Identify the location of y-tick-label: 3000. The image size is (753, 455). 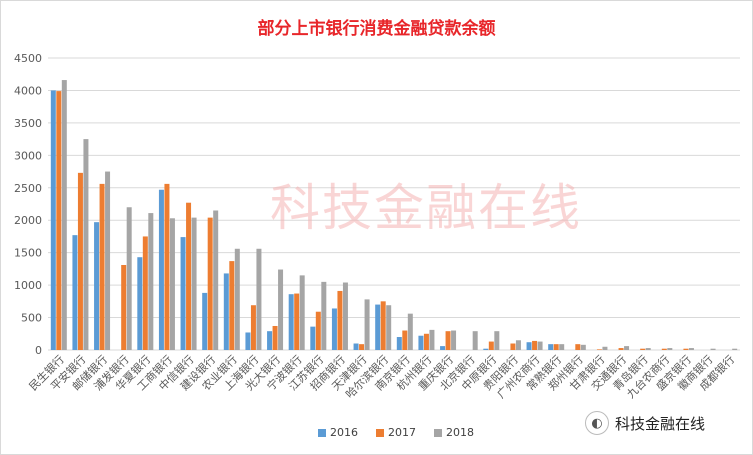
(28, 155).